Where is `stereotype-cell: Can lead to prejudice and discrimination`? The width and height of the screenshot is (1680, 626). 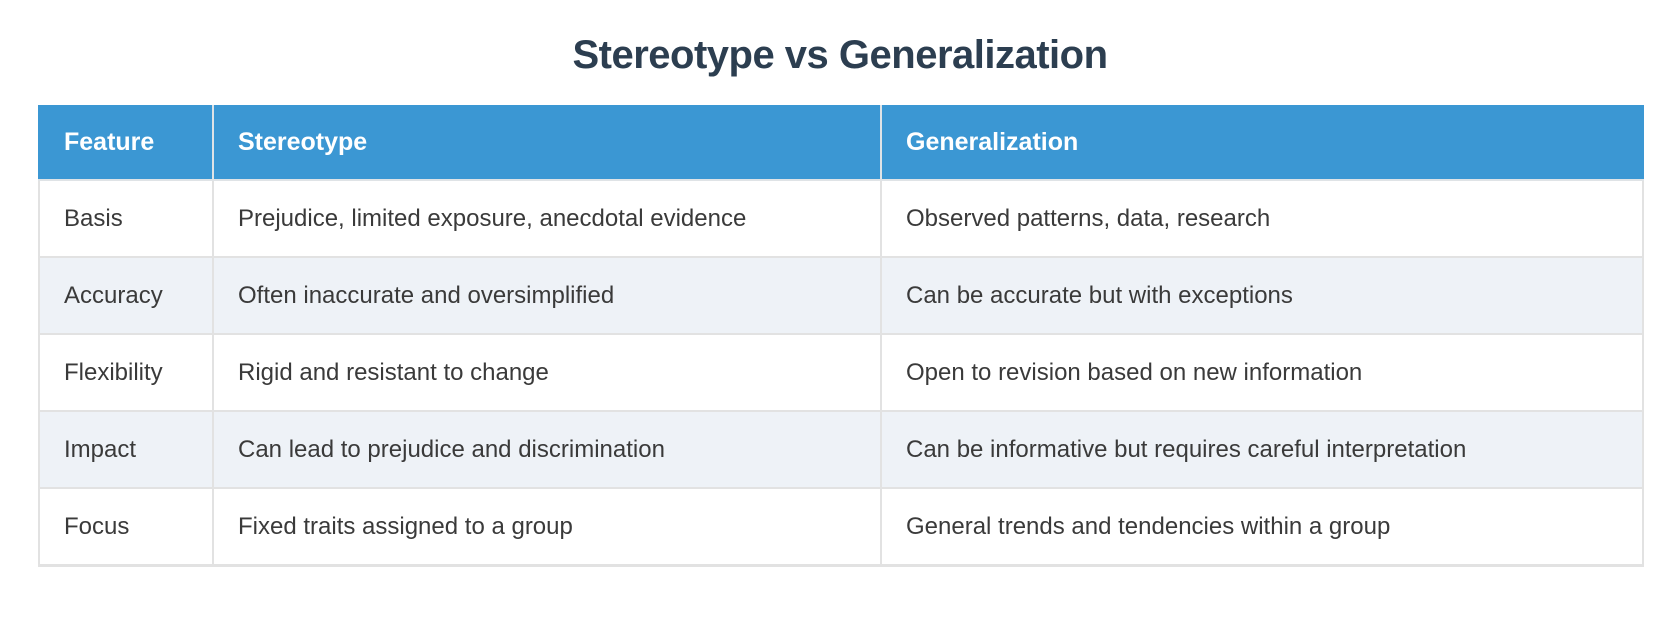
stereotype-cell: Can lead to prejudice and discrimination is located at coordinates (547, 449).